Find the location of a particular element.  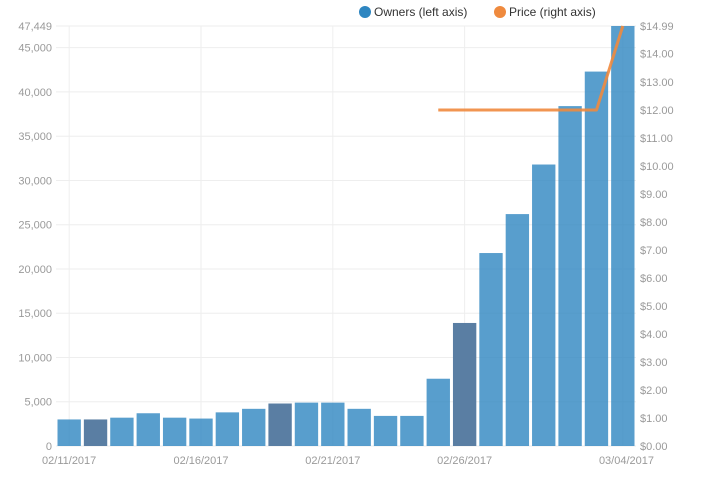

legend-price-label: Price (right axis) is located at coordinates (552, 12).